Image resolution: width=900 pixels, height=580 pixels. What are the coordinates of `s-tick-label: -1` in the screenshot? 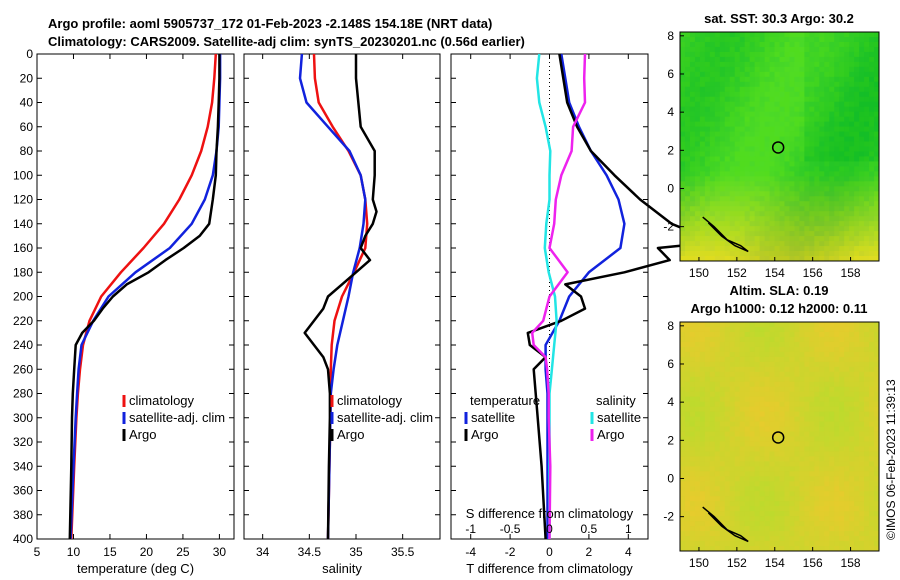 It's located at (470, 529).